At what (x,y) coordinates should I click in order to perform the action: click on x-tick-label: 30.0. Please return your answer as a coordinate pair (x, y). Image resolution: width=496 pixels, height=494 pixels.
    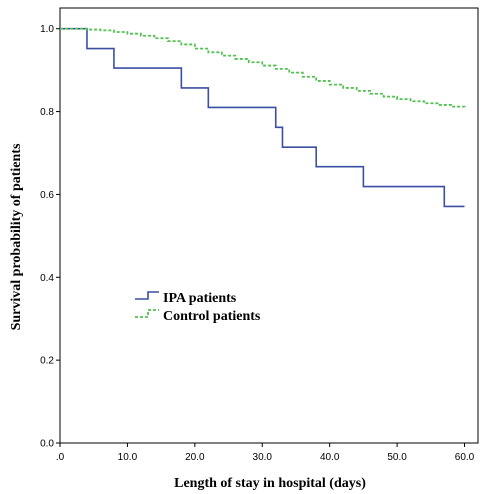
    Looking at the image, I should click on (263, 457).